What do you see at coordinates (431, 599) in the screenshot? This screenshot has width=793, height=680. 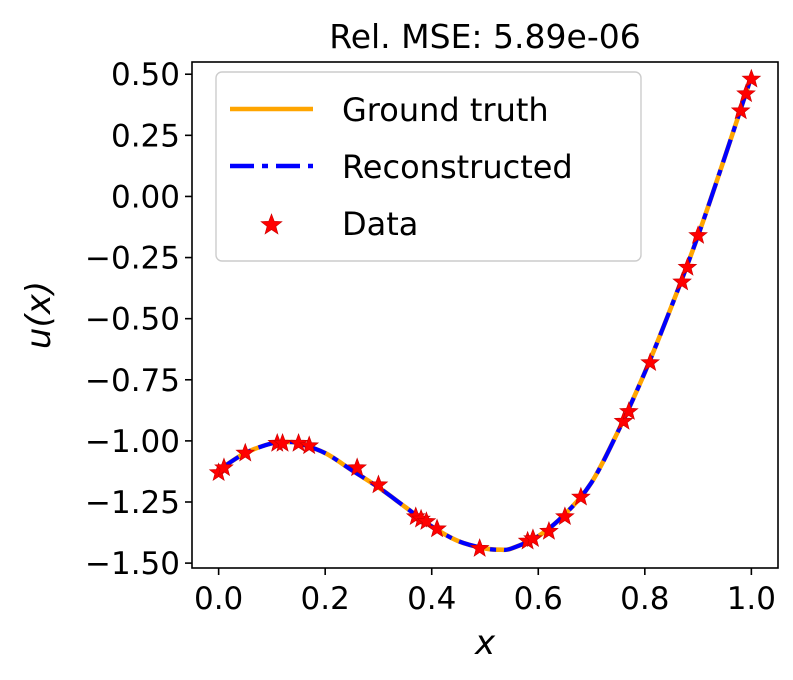 I see `x-tick-label: 0.4` at bounding box center [431, 599].